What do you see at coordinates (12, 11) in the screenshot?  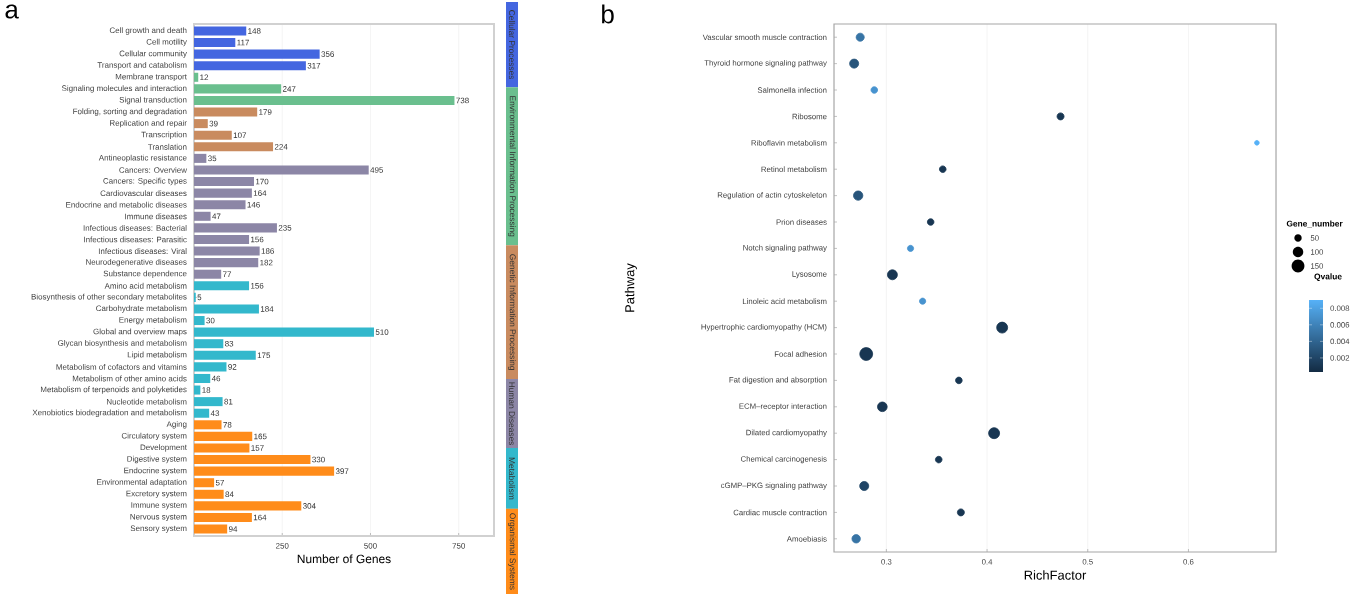 I see `chart-title: a` at bounding box center [12, 11].